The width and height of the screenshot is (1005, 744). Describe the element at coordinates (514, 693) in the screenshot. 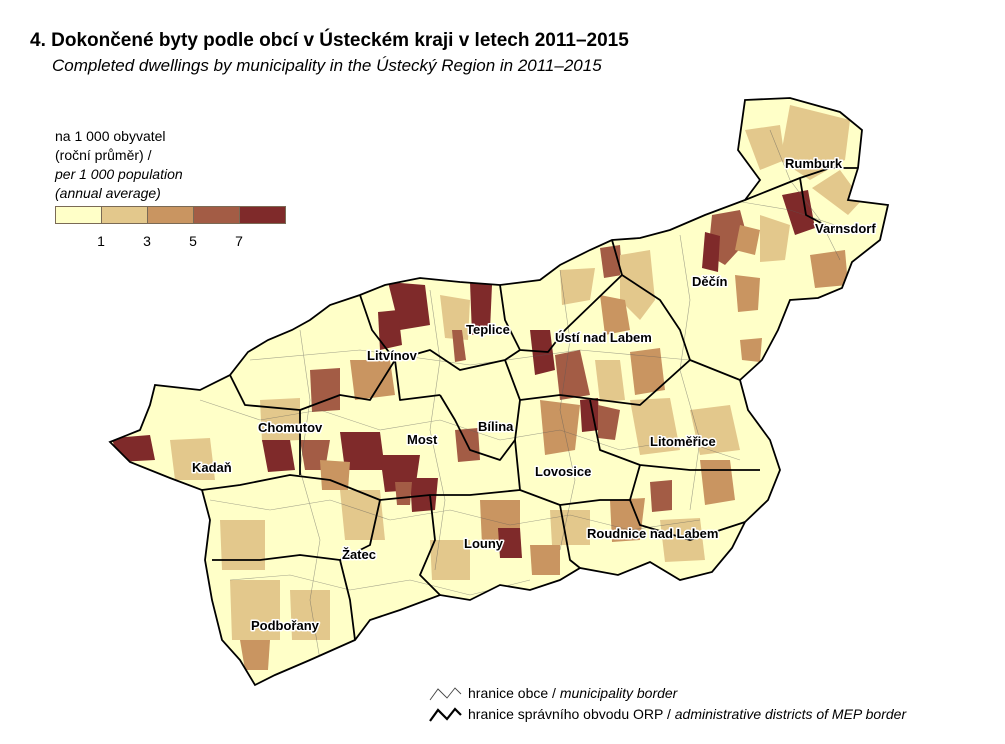

I see `municipality-border-label-cs: hranice obce /` at that location.